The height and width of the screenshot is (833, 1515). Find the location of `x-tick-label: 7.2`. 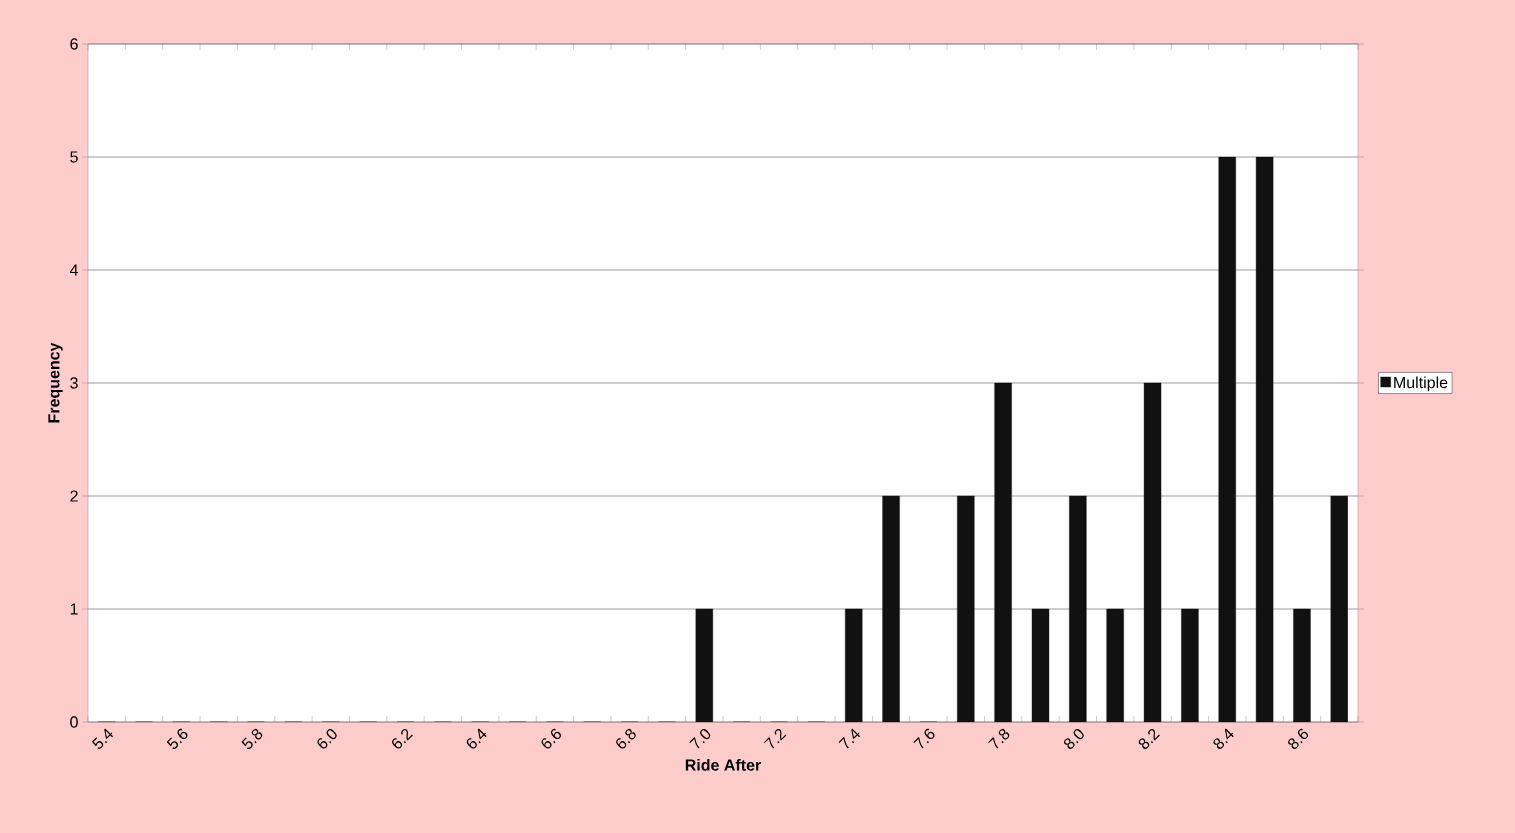

x-tick-label: 7.2 is located at coordinates (775, 738).